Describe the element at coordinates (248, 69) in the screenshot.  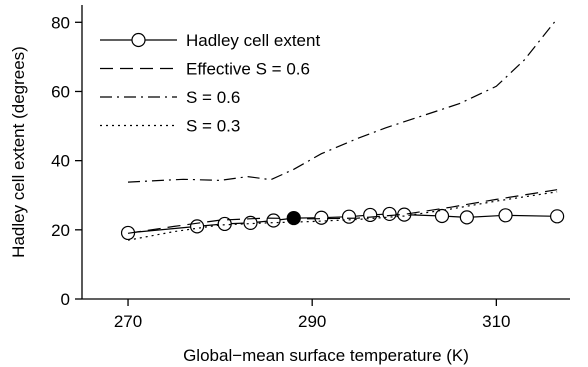
I see `legend-label-1: Effective S = 0.6` at that location.